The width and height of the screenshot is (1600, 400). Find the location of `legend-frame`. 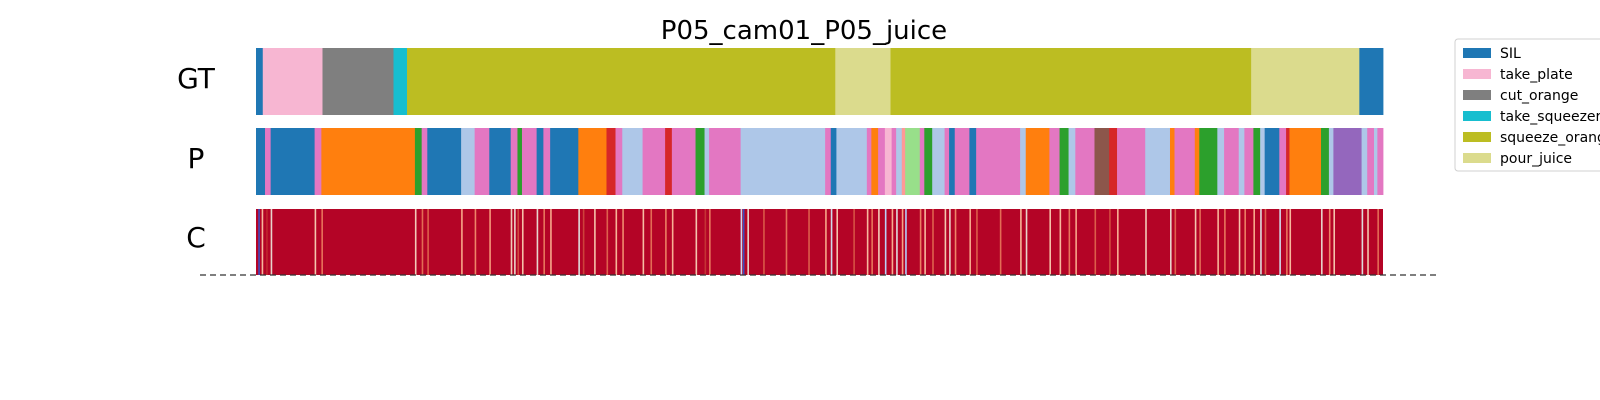

legend-frame is located at coordinates (1527, 105).